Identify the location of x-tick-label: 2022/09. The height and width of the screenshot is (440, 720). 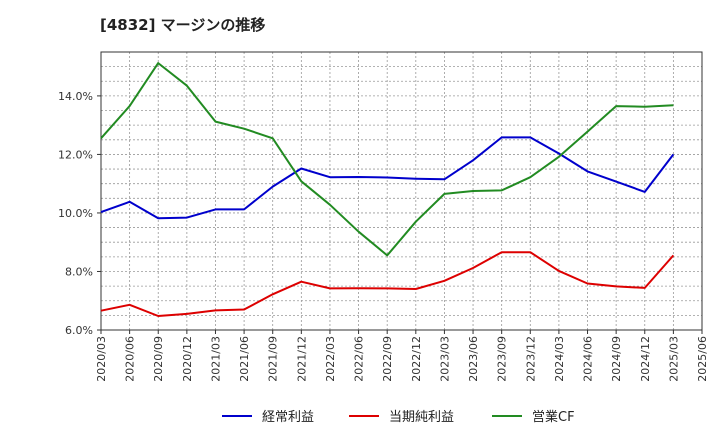
(387, 359).